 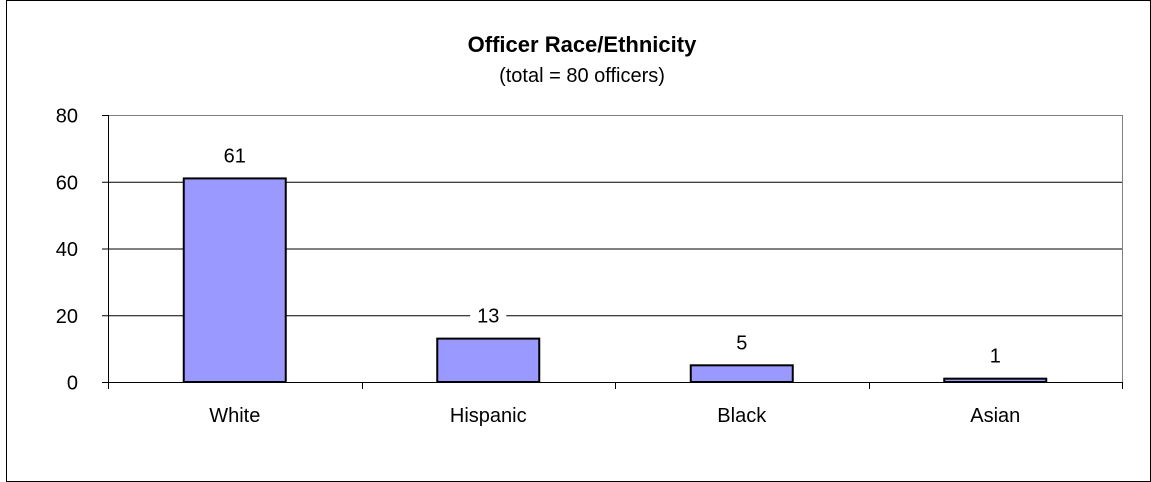 I want to click on y-tick-label: 40, so click(x=67, y=250).